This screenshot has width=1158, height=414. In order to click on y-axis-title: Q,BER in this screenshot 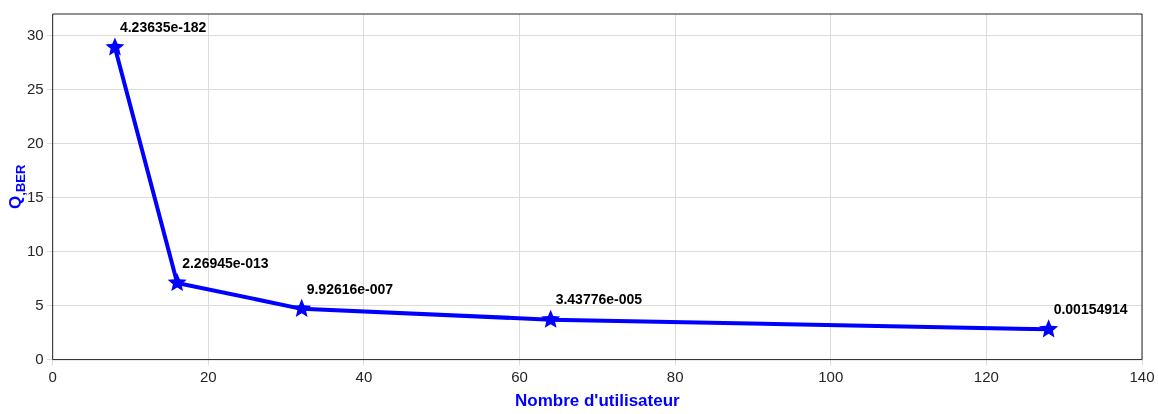, I will do `click(16, 186)`.